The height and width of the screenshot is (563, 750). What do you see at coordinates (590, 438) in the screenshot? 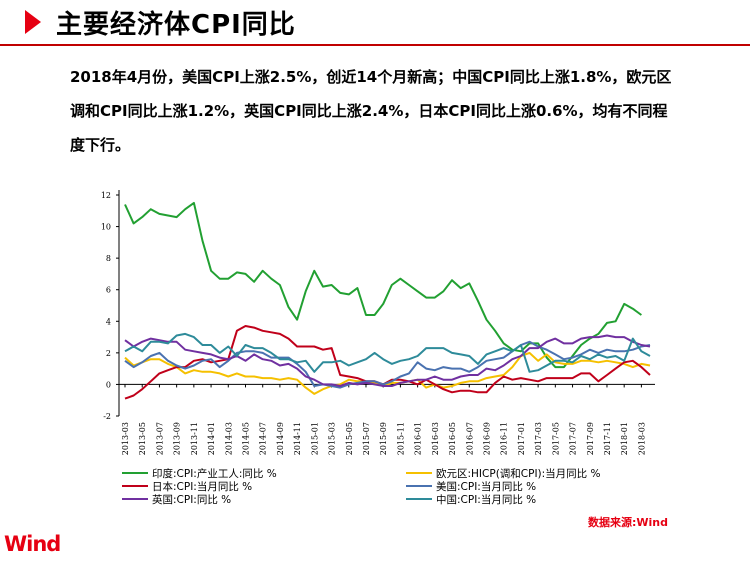
I see `x-tick-label: 2017-09` at bounding box center [590, 438].